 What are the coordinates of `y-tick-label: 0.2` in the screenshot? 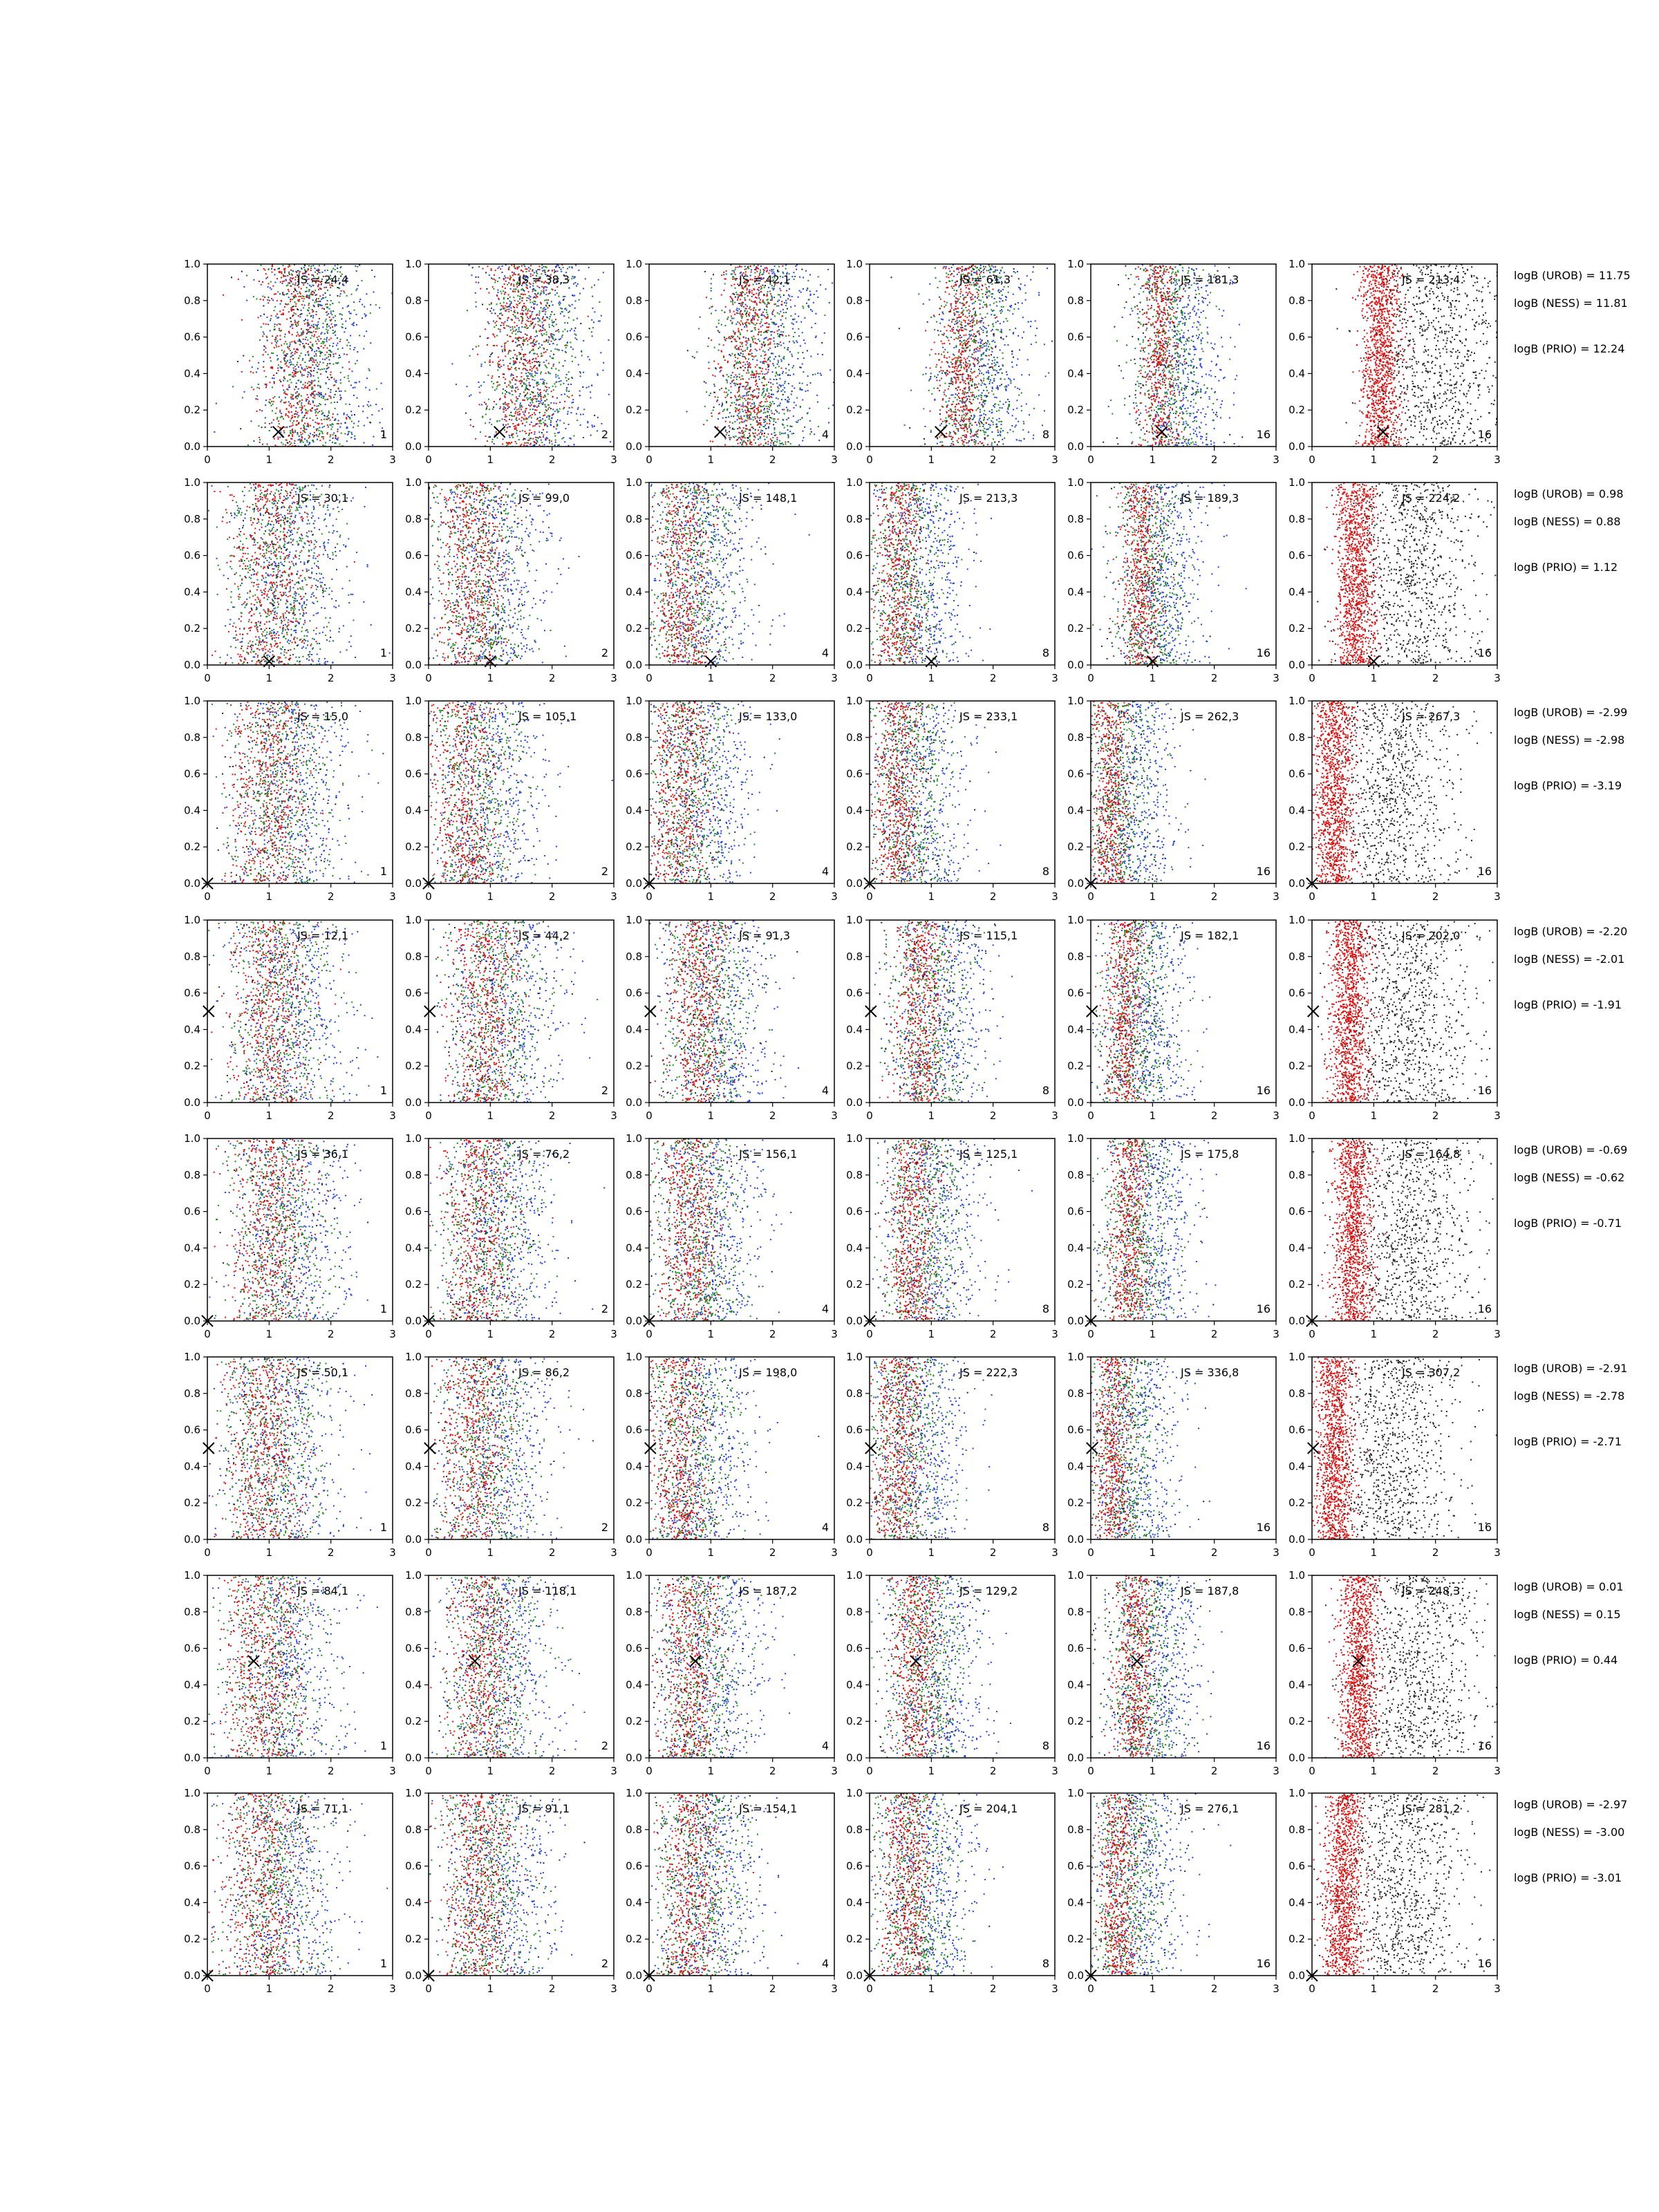 It's located at (192, 410).